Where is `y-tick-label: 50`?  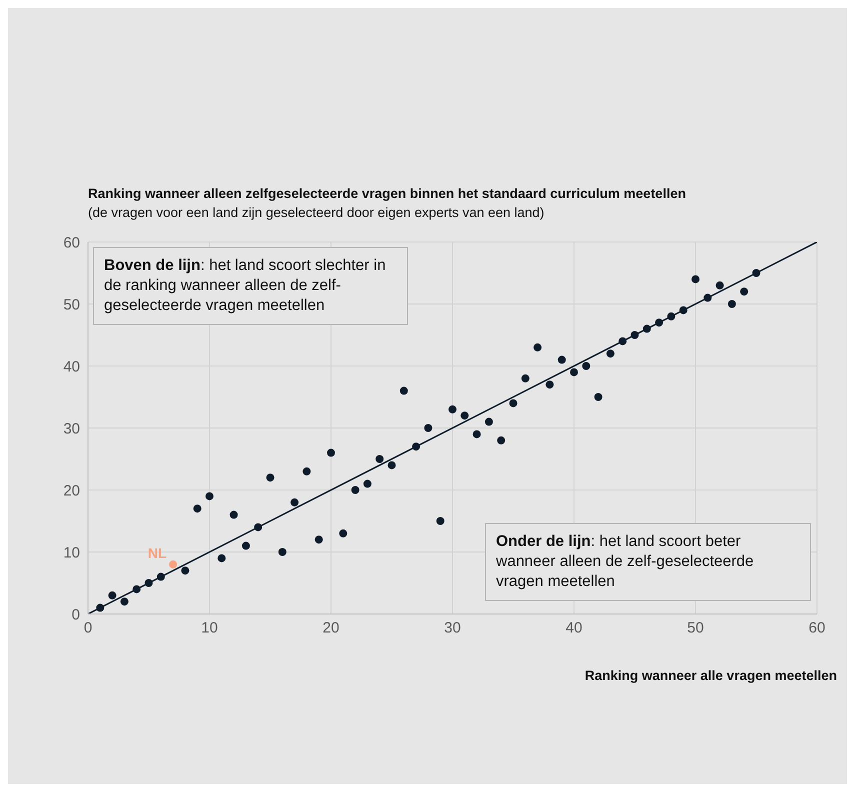 y-tick-label: 50 is located at coordinates (71, 305).